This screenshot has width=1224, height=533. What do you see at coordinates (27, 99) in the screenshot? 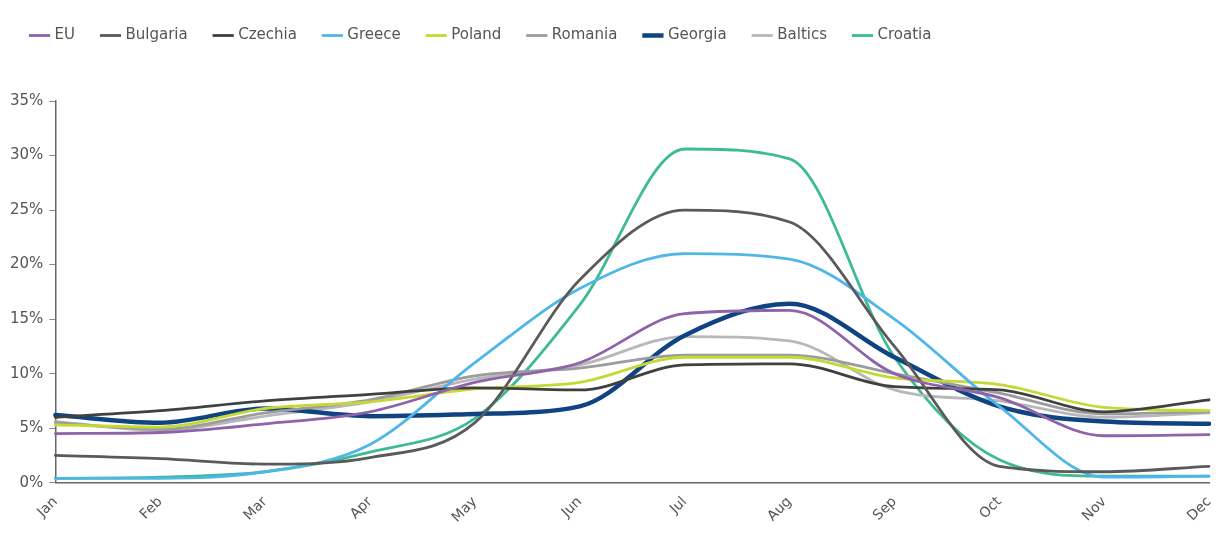
I see `y-tick-label: 35%` at bounding box center [27, 99].